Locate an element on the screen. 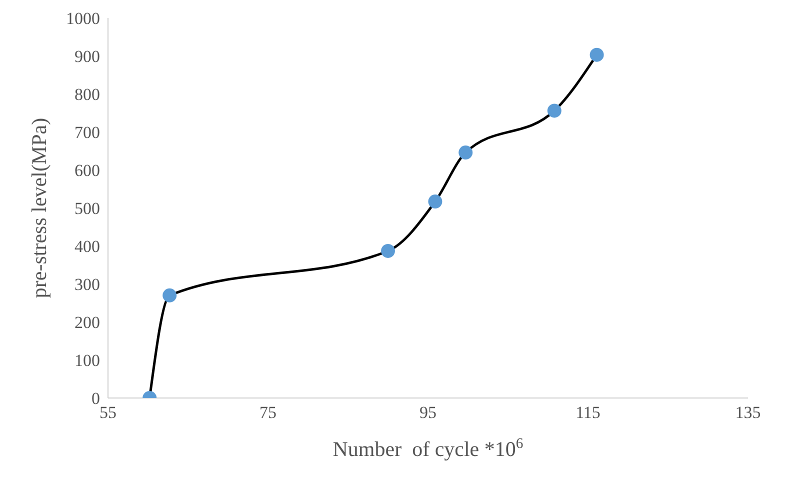 This screenshot has height=492, width=790. x-axis-title: Number of cycle *10$^{6}$ is located at coordinates (428, 448).